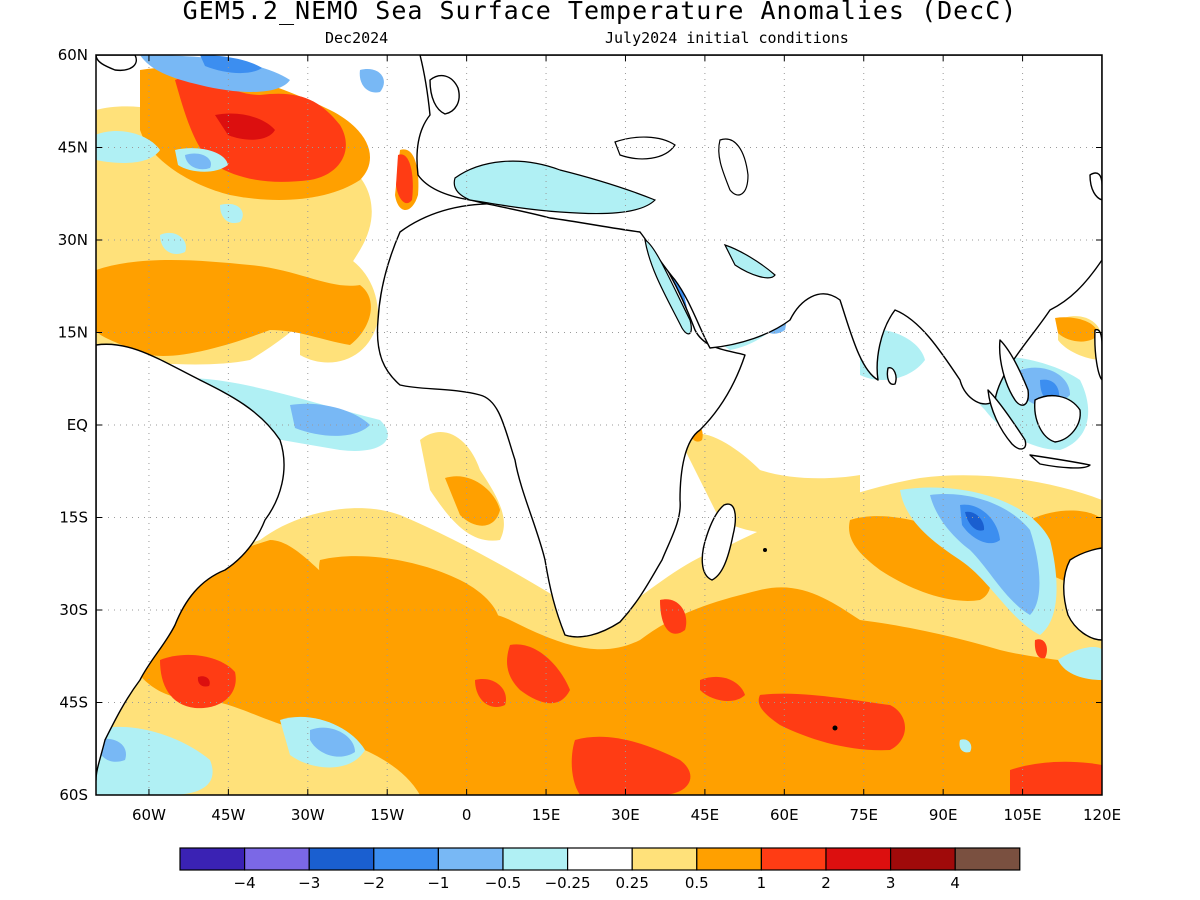  Describe the element at coordinates (568, 883) in the screenshot. I see `colorbar-label: −0.25` at that location.